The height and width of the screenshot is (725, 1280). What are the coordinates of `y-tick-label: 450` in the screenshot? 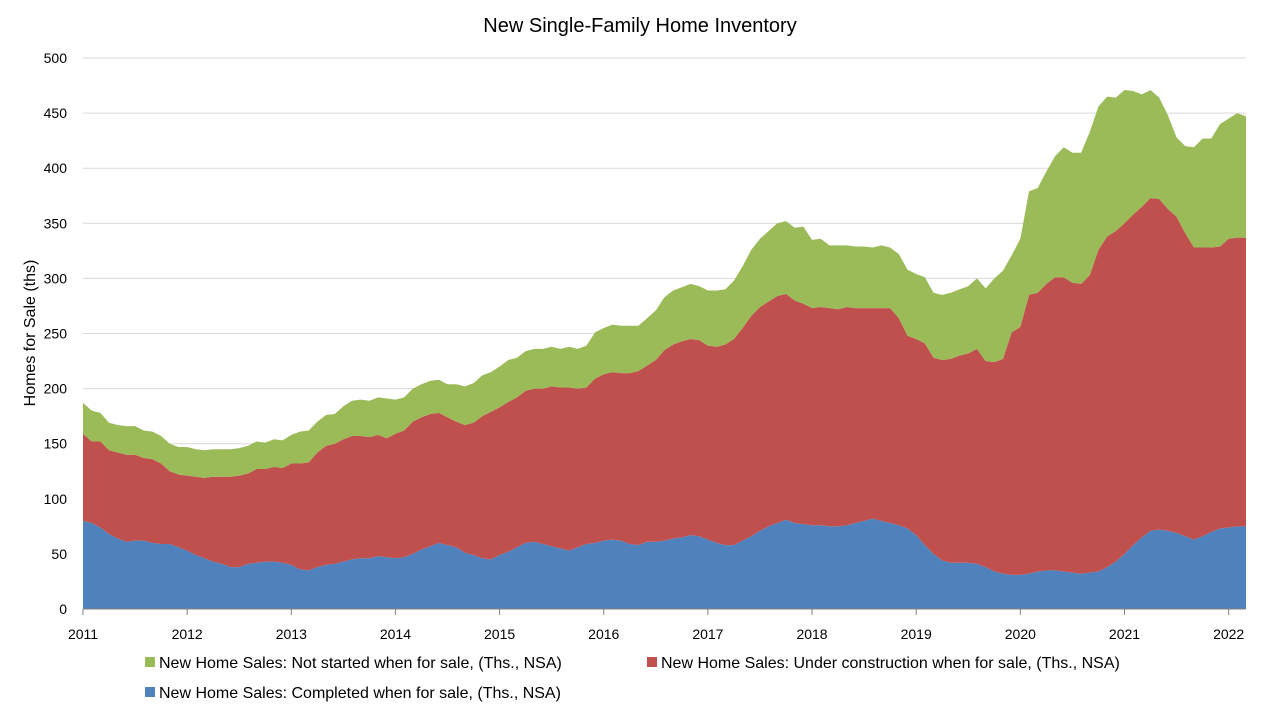 It's located at (56, 113).